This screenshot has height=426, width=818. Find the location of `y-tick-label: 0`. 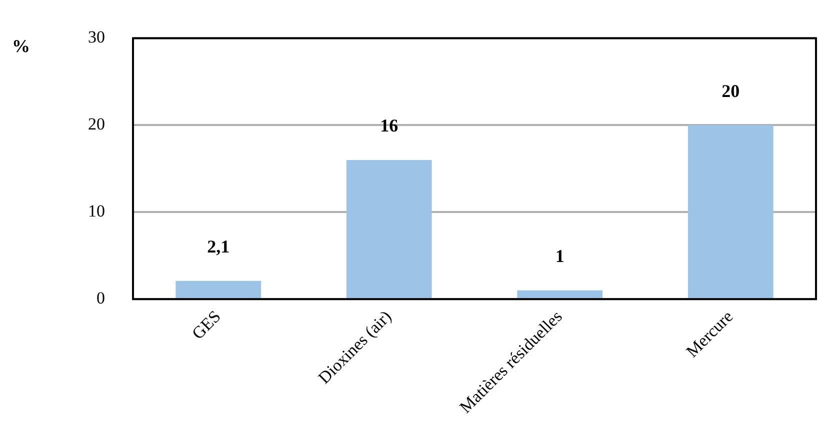

y-tick-label: 0 is located at coordinates (100, 298).